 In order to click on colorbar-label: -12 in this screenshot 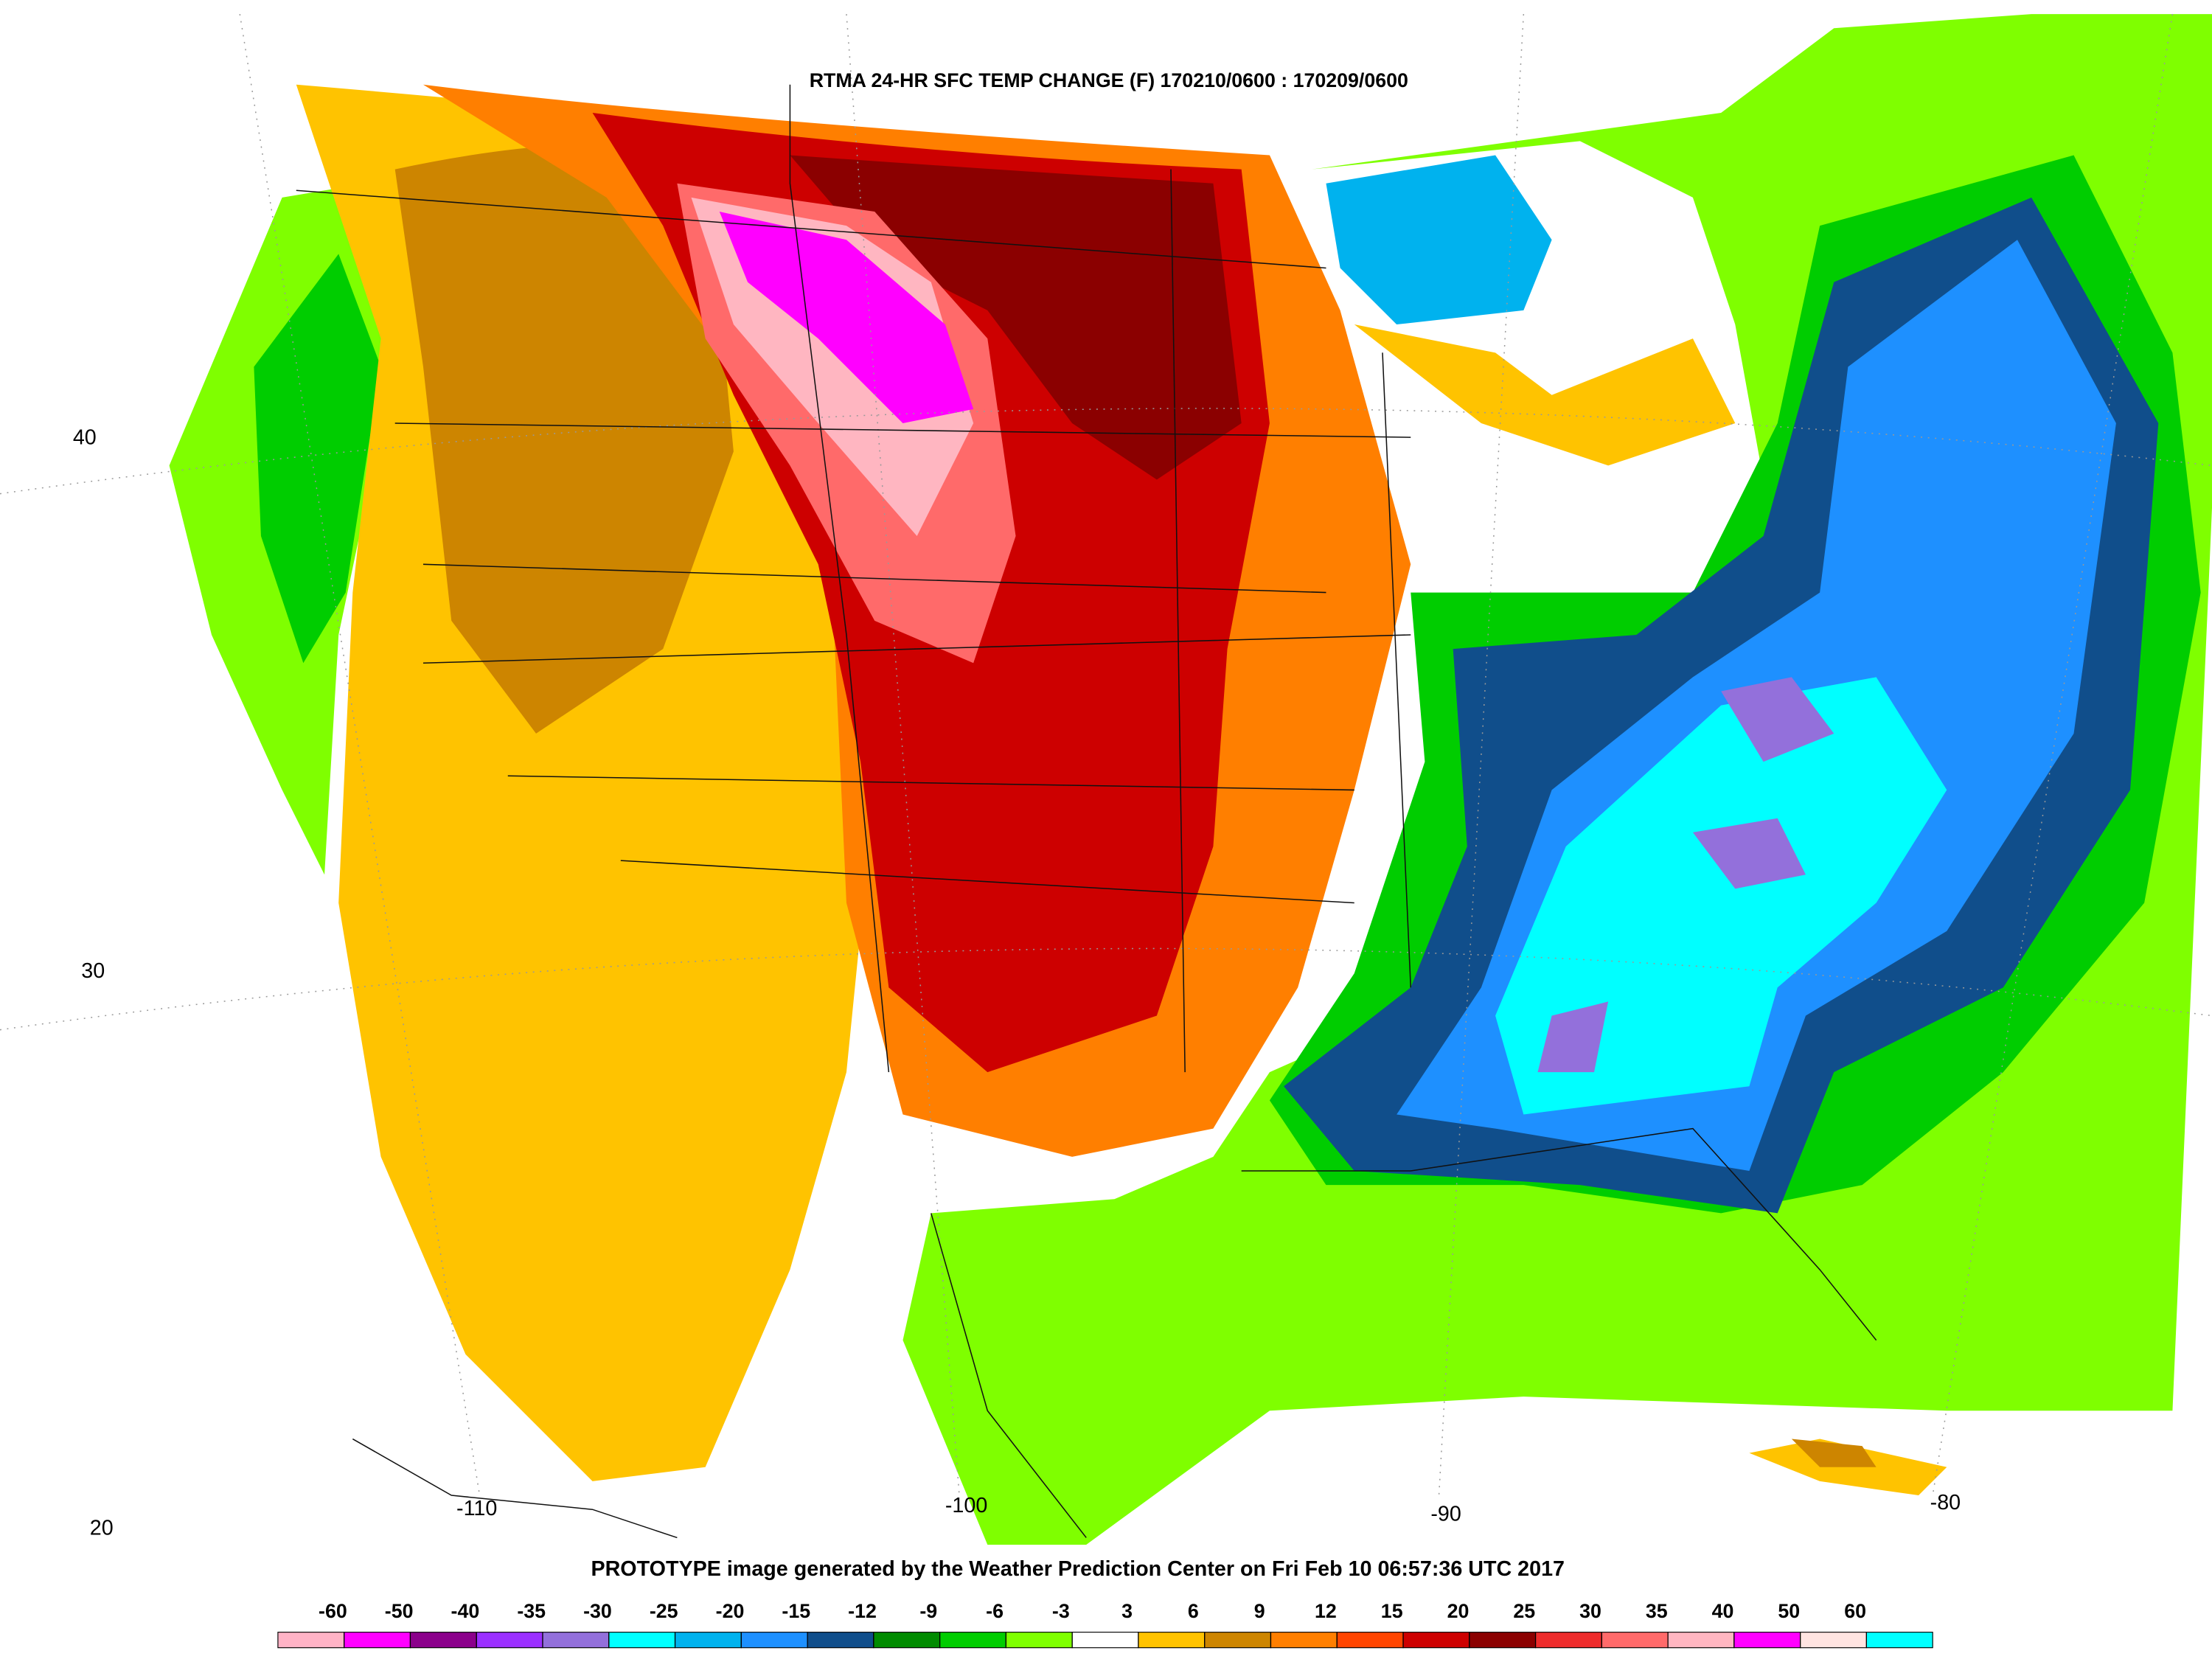, I will do `click(862, 1611)`.